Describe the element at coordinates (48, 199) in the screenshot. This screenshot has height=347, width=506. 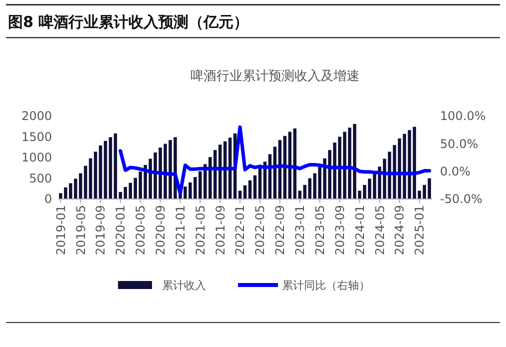
I see `y-tick-label: 0` at that location.